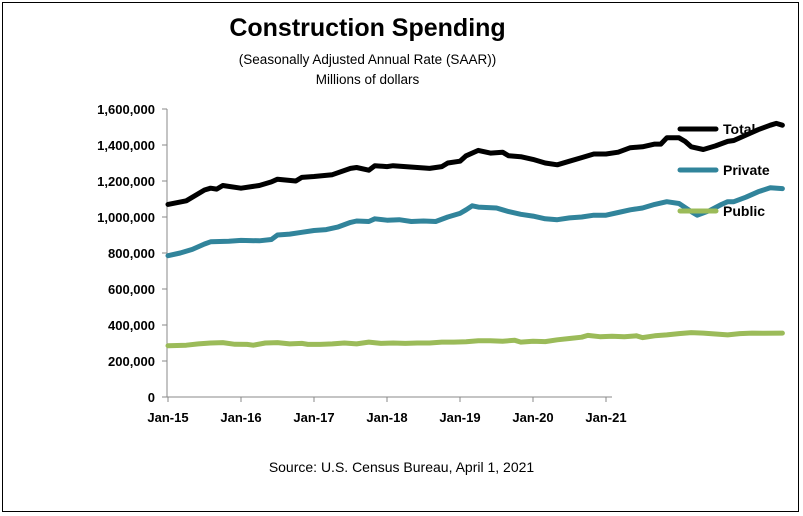 The width and height of the screenshot is (803, 516). What do you see at coordinates (126, 181) in the screenshot?
I see `y-tick-label: 1,200,000` at bounding box center [126, 181].